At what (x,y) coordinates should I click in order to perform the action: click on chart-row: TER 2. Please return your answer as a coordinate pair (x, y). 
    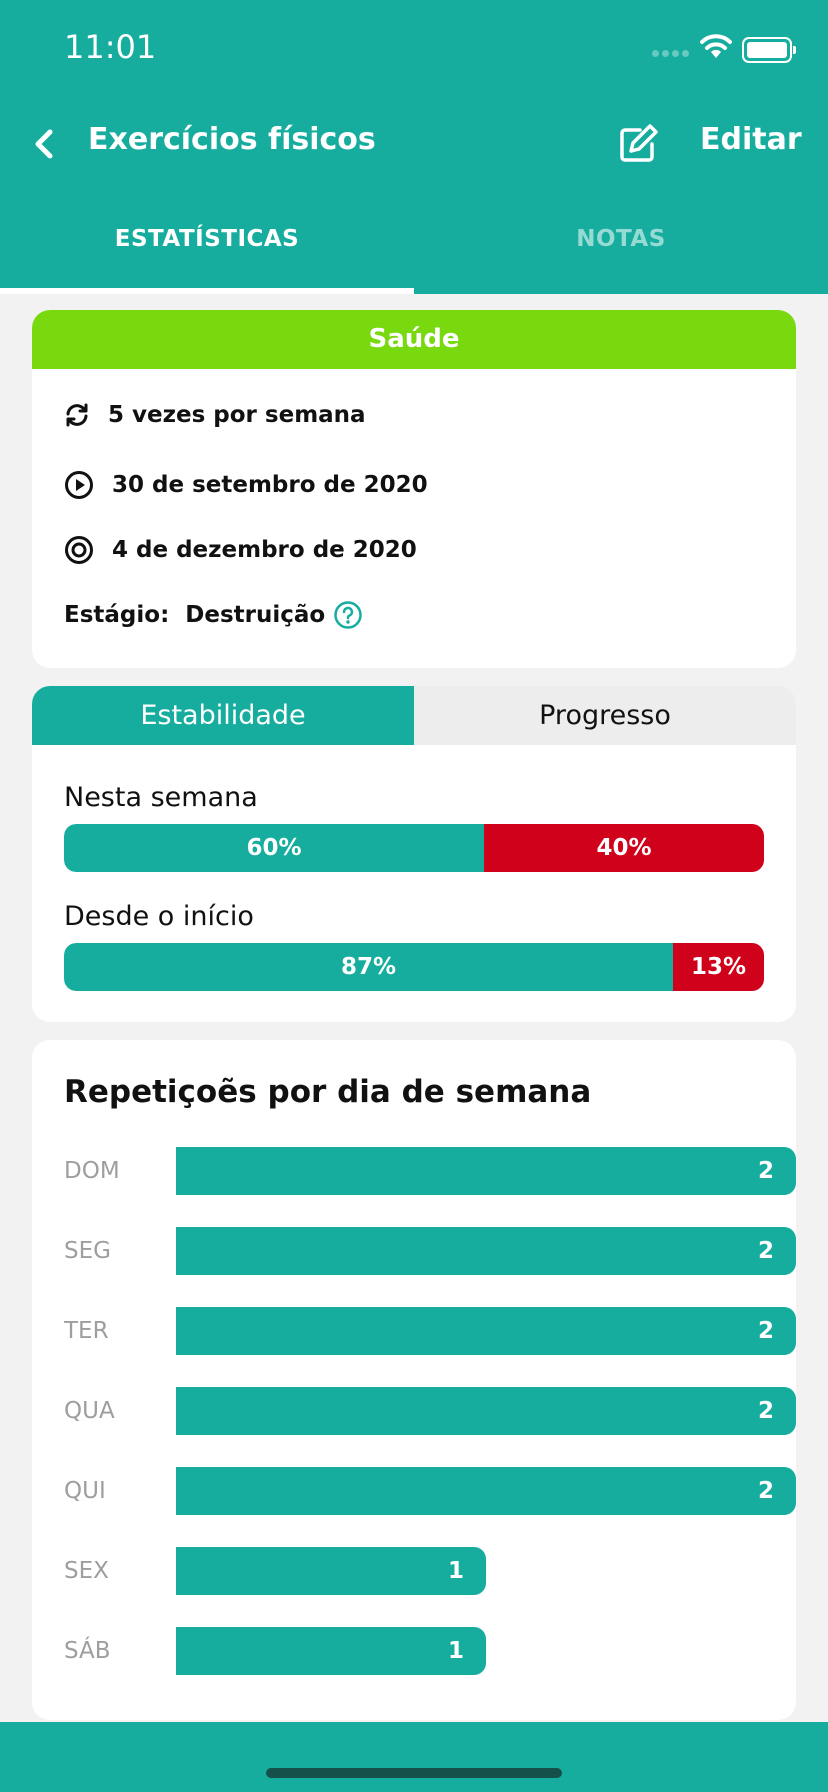
    Looking at the image, I should click on (430, 1331).